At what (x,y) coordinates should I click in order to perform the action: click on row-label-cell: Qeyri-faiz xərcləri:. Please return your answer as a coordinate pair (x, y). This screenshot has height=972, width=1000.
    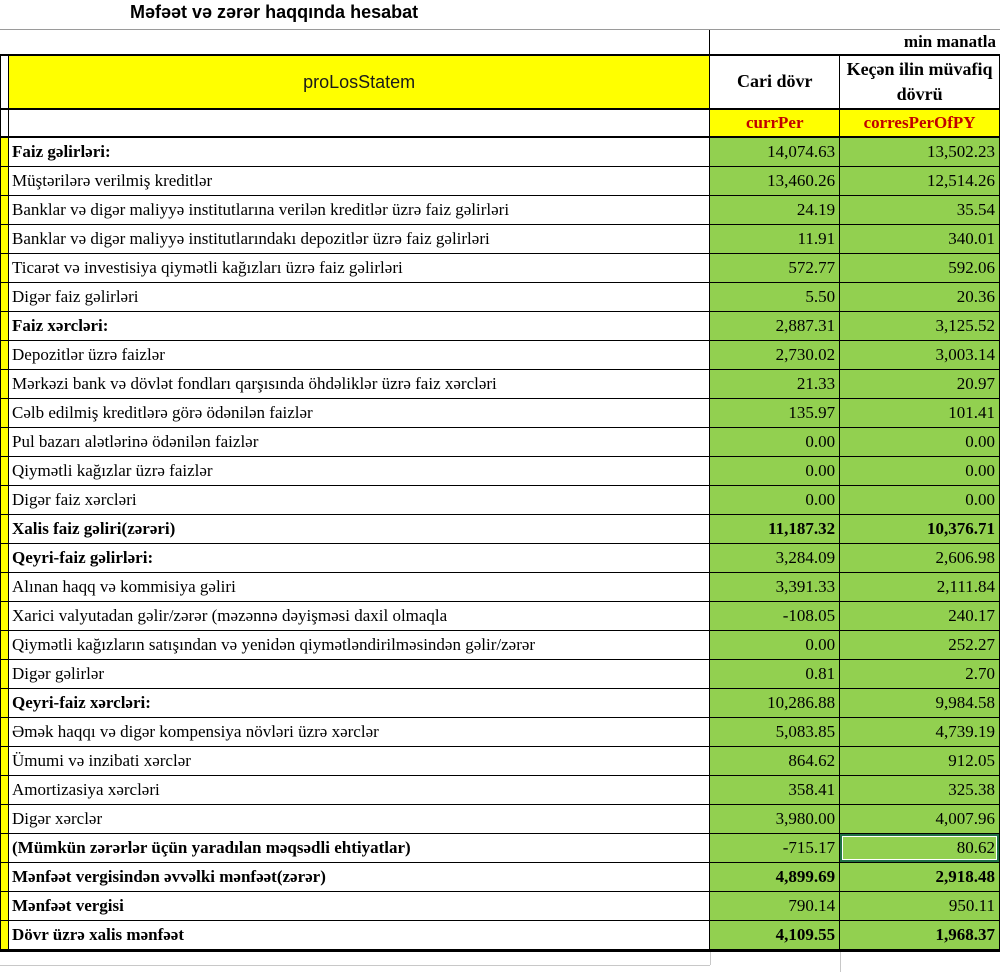
    Looking at the image, I should click on (360, 703).